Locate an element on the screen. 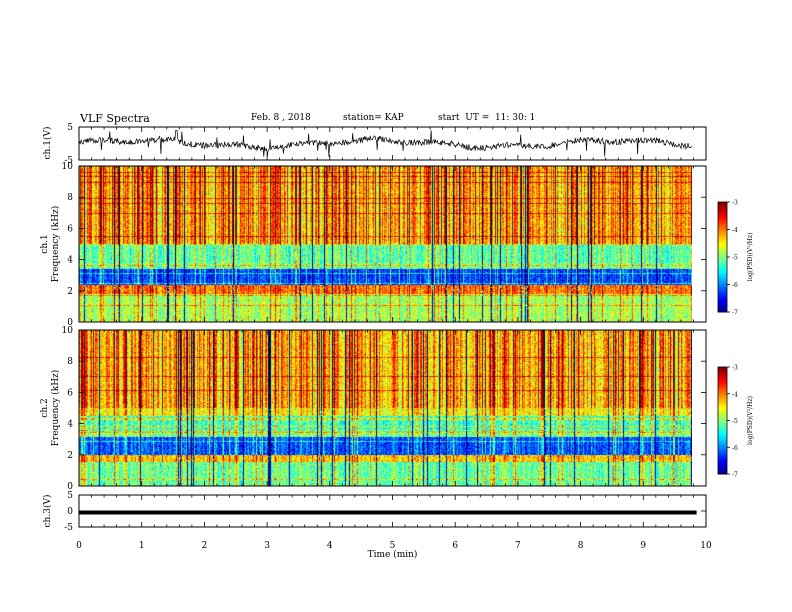 The height and width of the screenshot is (612, 792). header-station: station= KAP is located at coordinates (373, 118).